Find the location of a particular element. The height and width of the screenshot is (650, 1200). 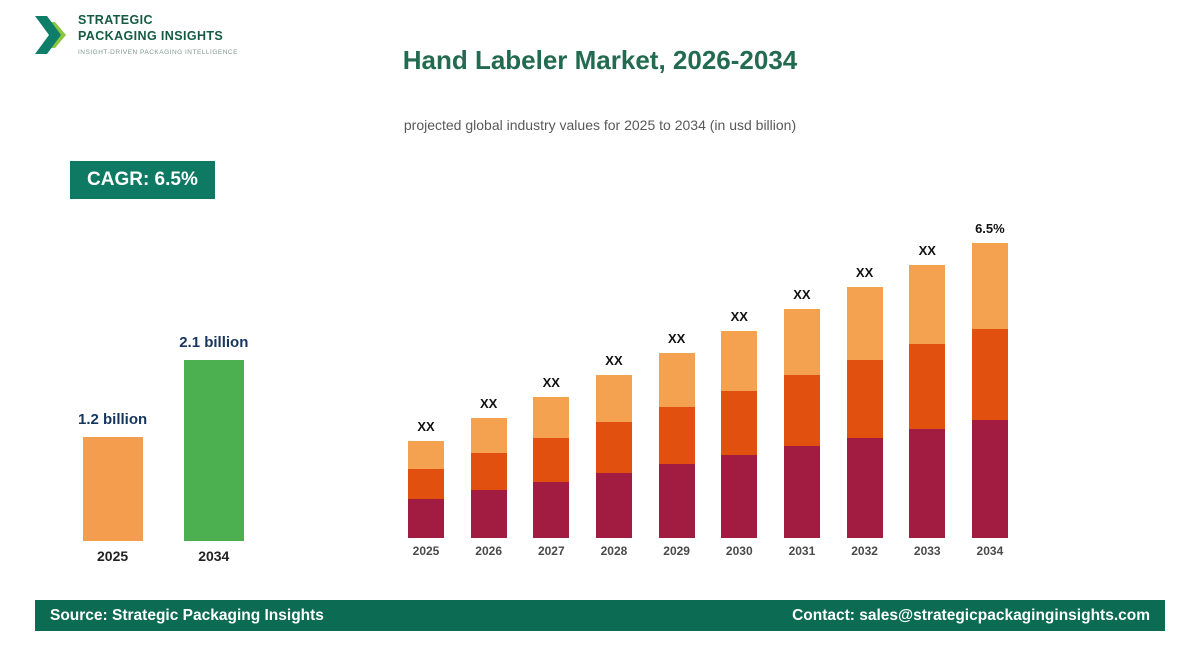

comparison-value-label: 1.2 billion is located at coordinates (113, 419).